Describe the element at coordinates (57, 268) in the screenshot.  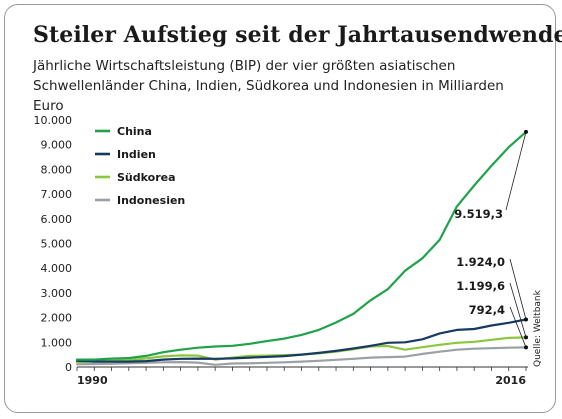
I see `y-tick-label: 4.000` at that location.